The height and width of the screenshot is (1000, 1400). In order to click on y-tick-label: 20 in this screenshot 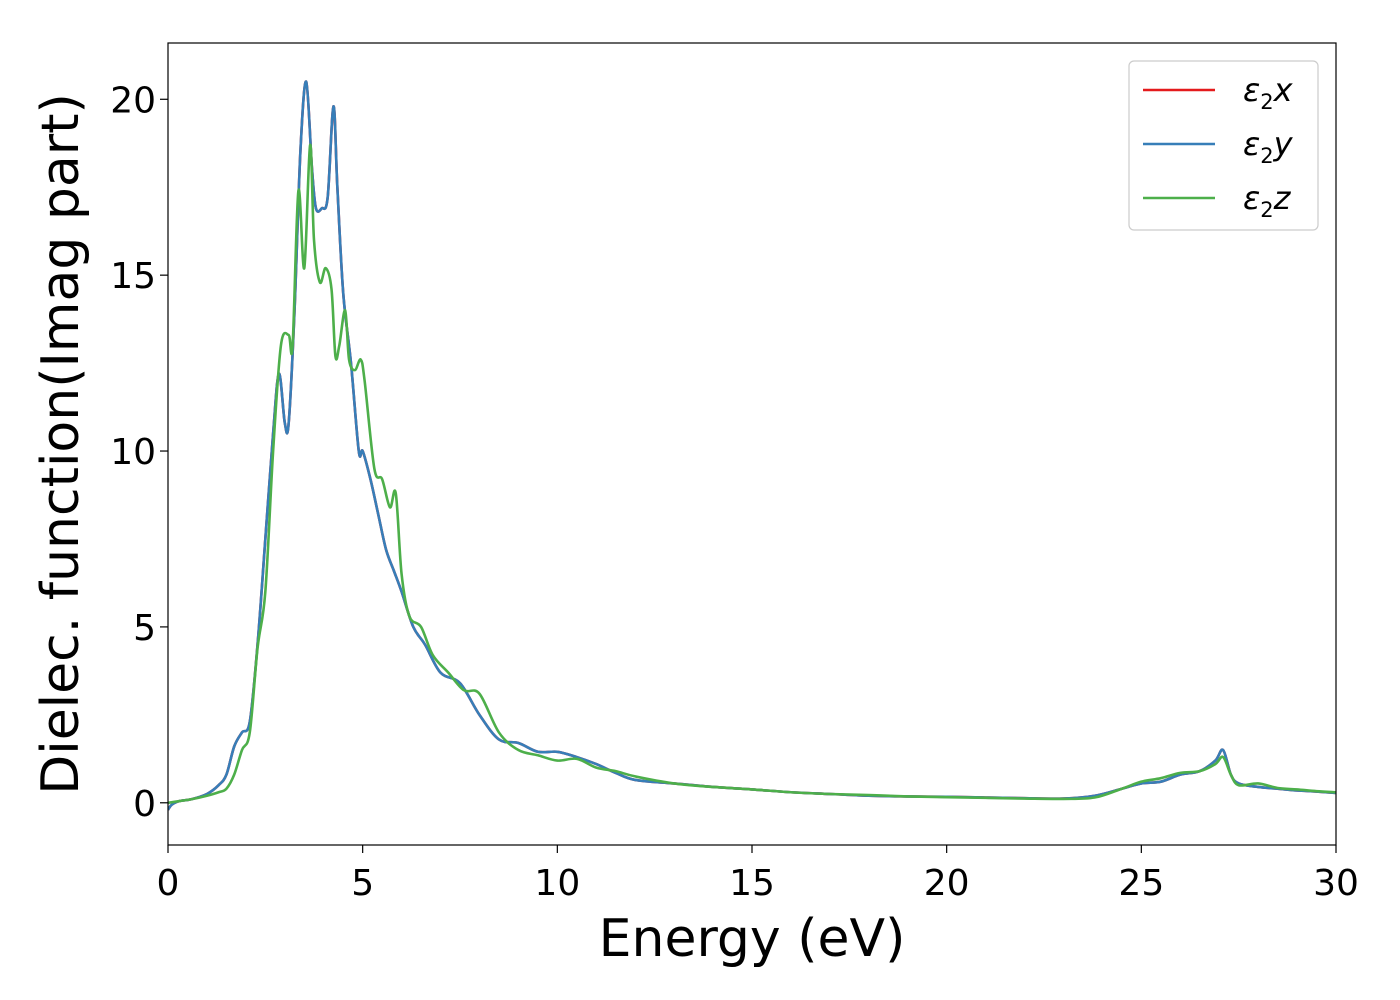, I will do `click(133, 100)`.